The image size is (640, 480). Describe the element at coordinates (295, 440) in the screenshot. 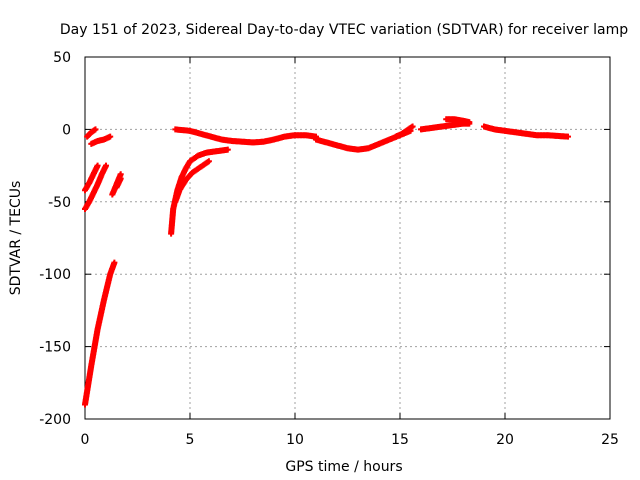

I see `x-tick-label: 10` at that location.